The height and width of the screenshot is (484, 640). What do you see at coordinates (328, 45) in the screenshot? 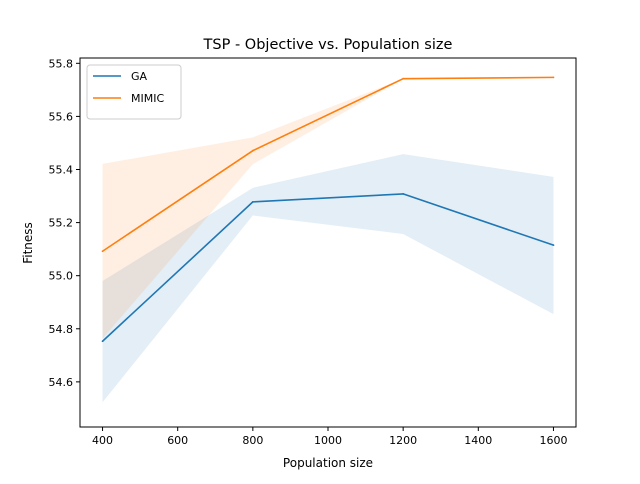
I see `chart-title: TSP - Objective vs. Population size` at bounding box center [328, 45].